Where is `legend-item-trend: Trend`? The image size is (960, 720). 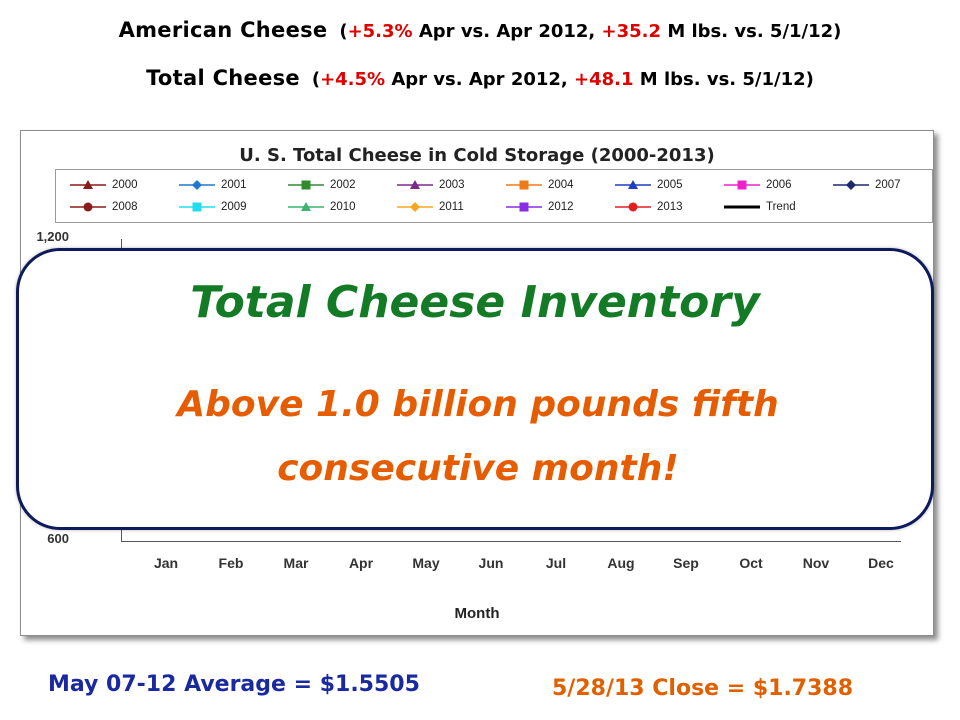
legend-item-trend: Trend is located at coordinates (759, 207).